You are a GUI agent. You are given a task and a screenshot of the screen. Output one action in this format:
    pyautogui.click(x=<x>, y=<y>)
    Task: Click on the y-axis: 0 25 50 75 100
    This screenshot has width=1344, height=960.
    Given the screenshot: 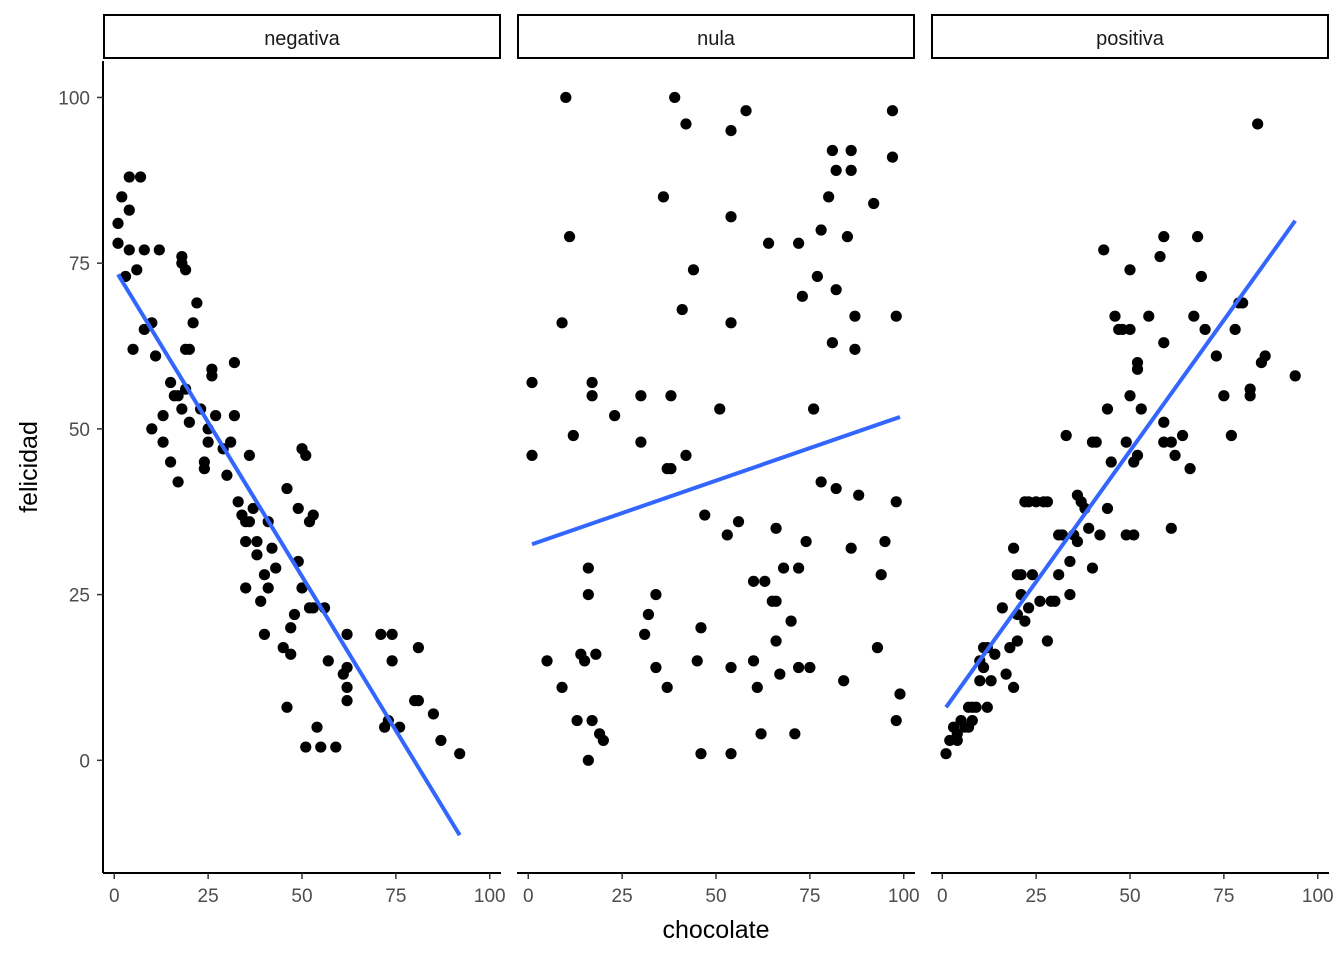 What is the action you would take?
    pyautogui.click(x=81, y=467)
    